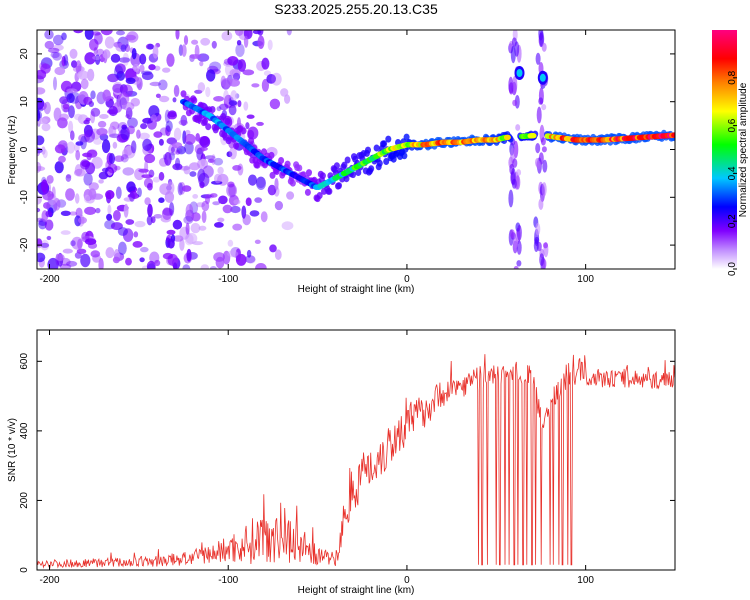 This screenshot has width=750, height=600. I want to click on snr-x-tick-label: 100, so click(585, 580).